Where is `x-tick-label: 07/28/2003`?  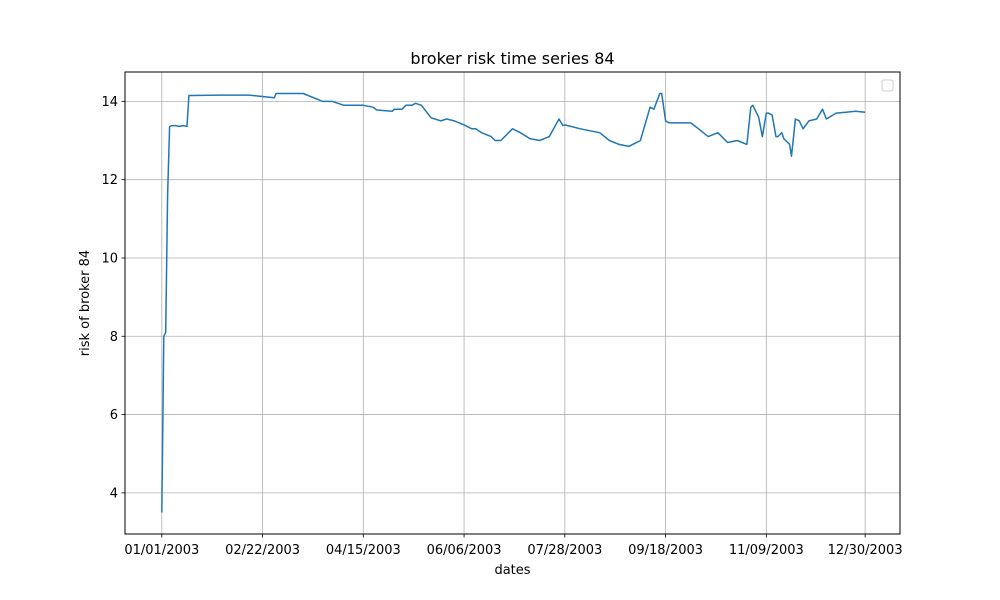
x-tick-label: 07/28/2003 is located at coordinates (564, 550).